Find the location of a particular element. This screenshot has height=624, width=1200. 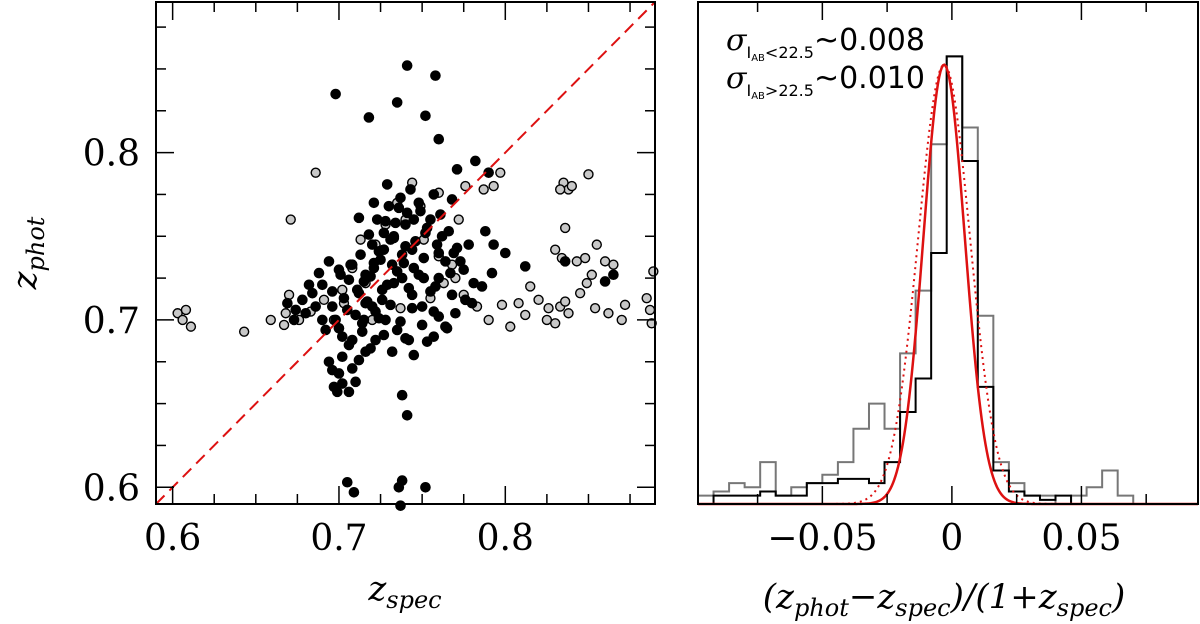

scatter-x-tick-labels: 0.6 0.7 0.8 is located at coordinates (339, 538).